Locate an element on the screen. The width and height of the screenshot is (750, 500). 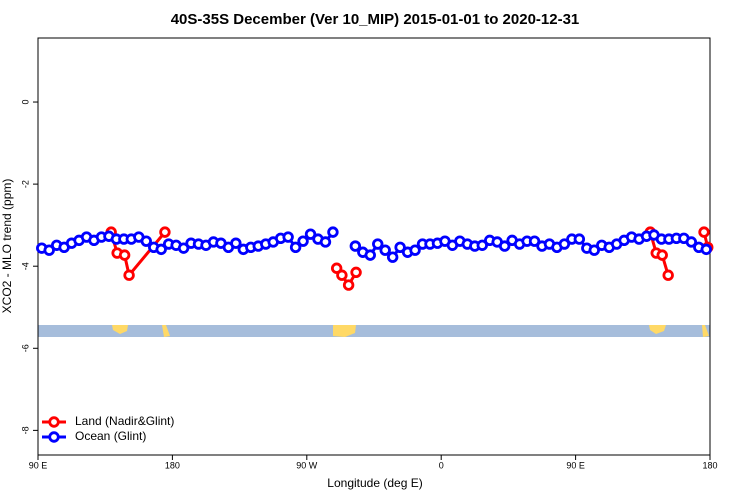
map-strip is located at coordinates (374, 331).